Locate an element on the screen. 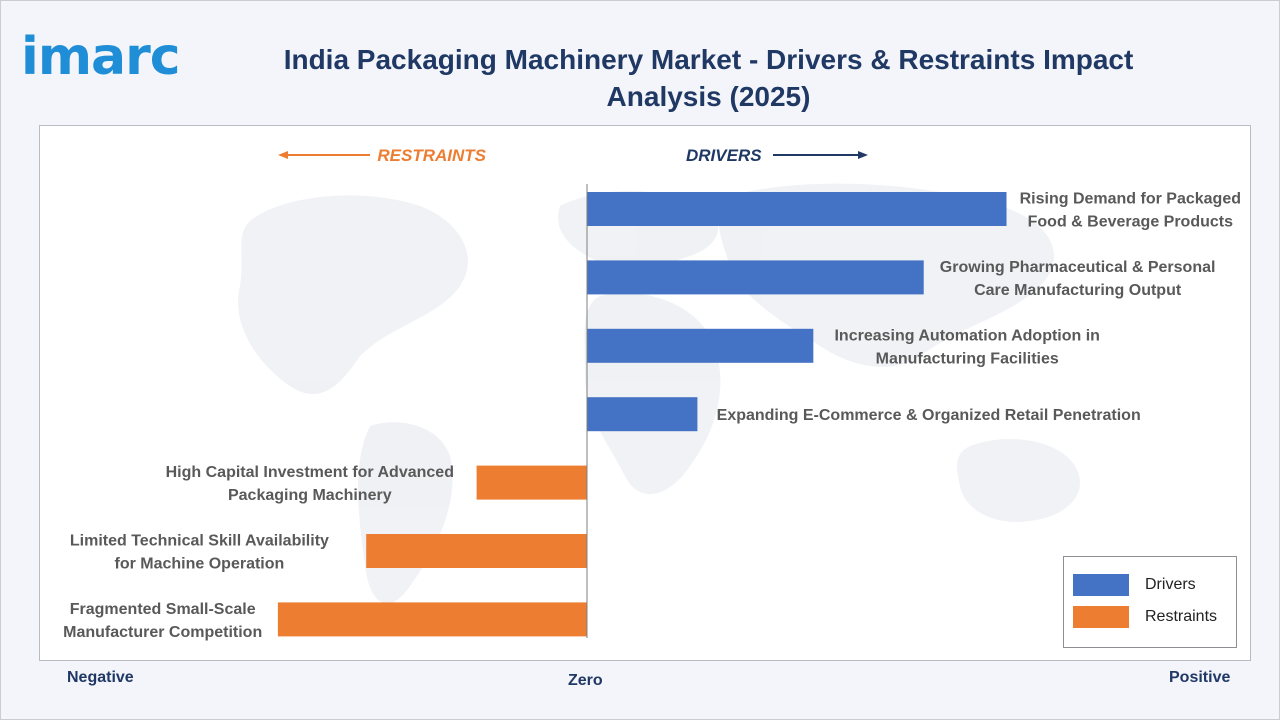  legend-swatch-restraints is located at coordinates (1101, 617).